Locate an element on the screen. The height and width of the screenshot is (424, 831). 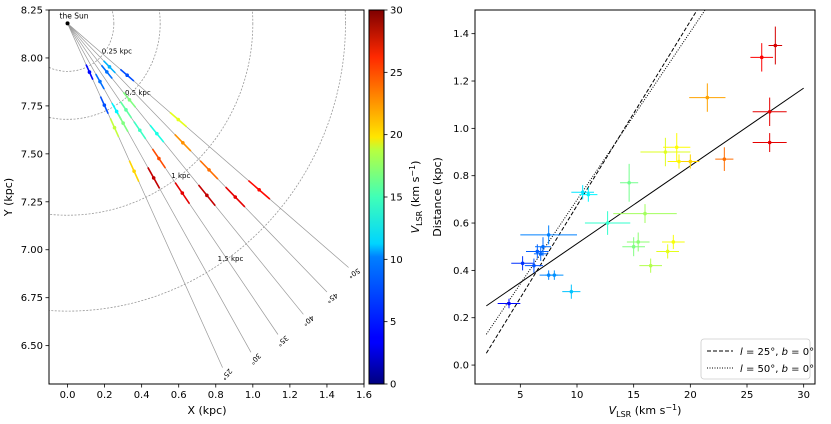
colorbar-tick-label: 5 is located at coordinates (393, 322).